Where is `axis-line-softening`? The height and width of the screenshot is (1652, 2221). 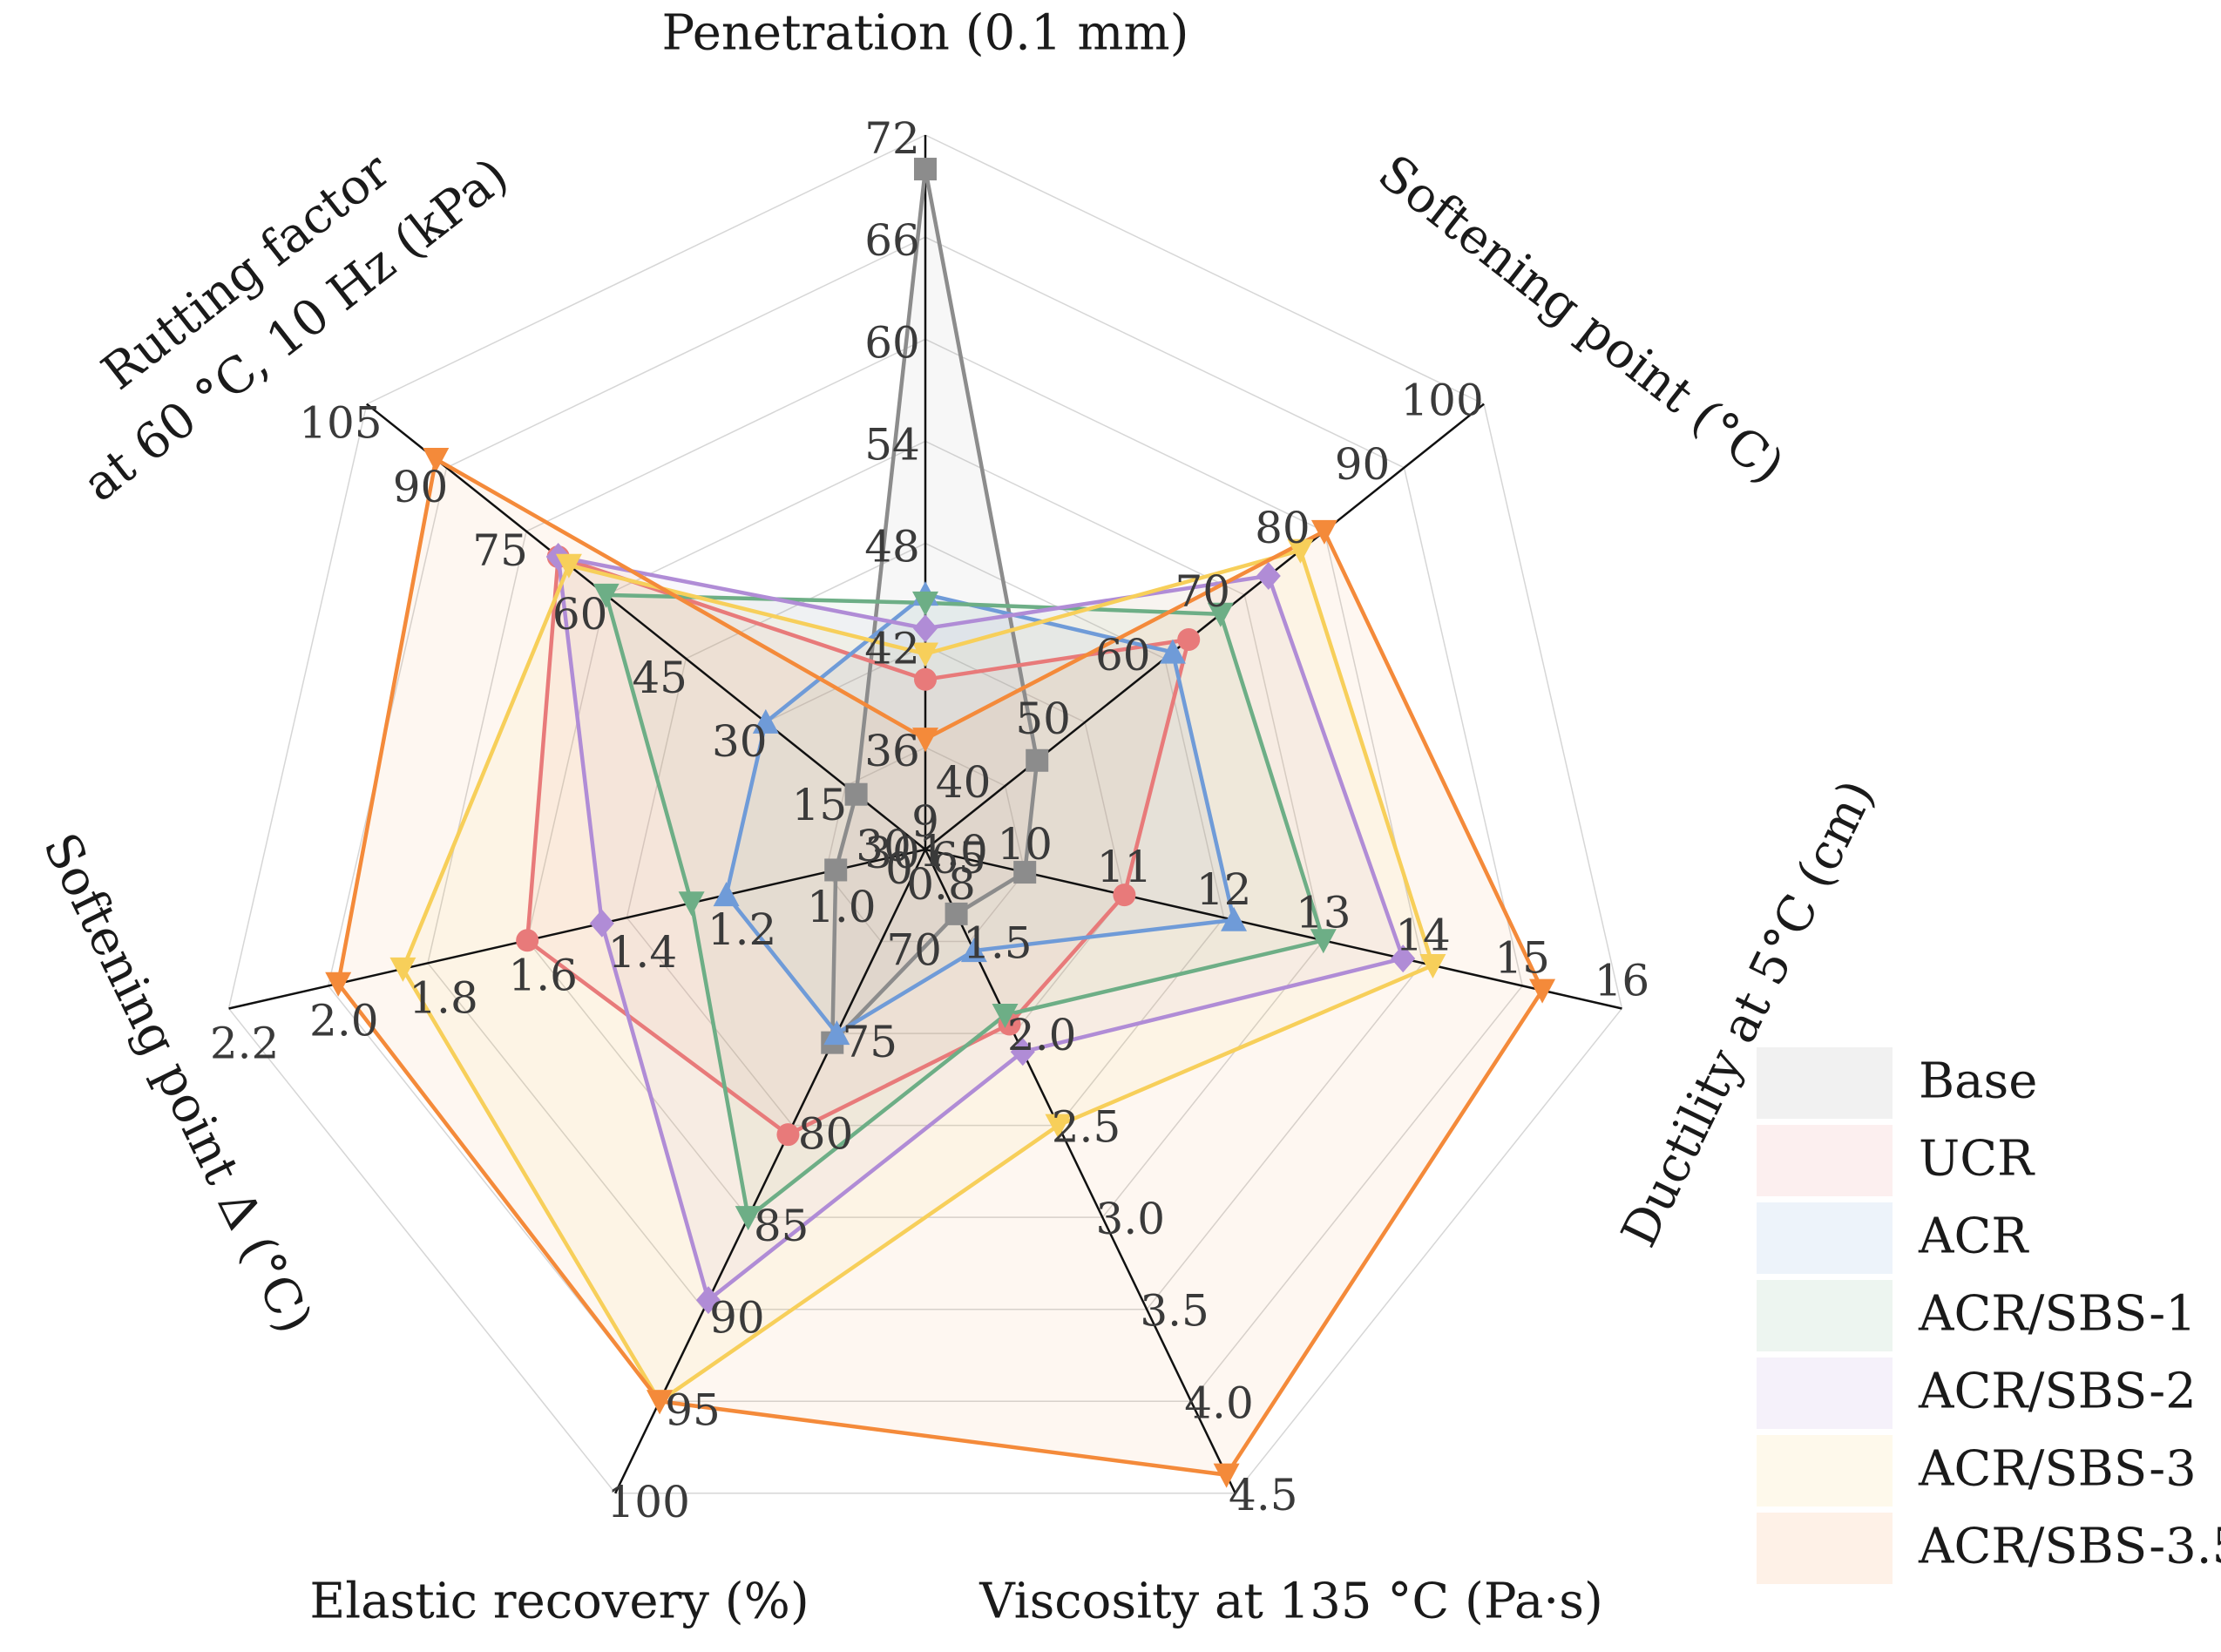 axis-line-softening is located at coordinates (1204, 626).